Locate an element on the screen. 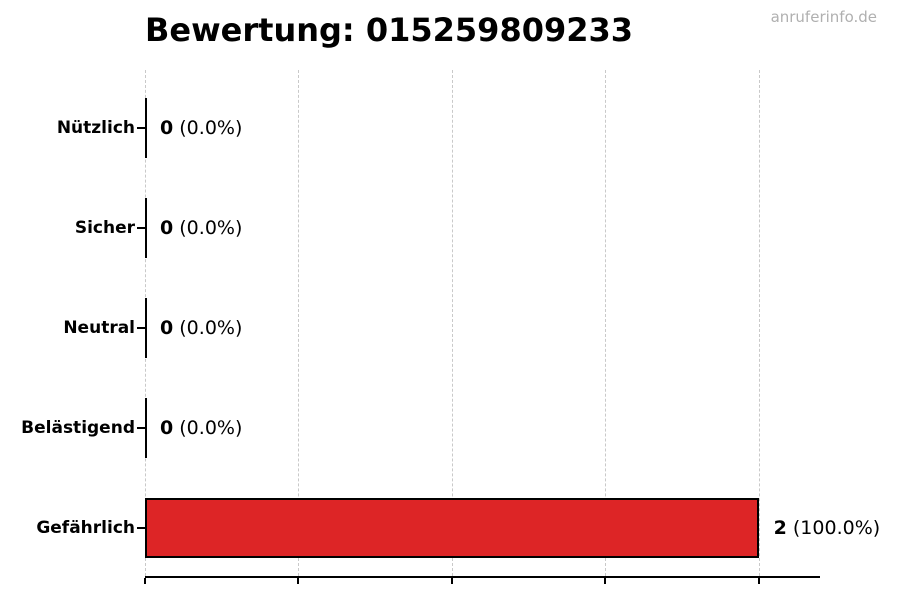 Image resolution: width=900 pixels, height=600 pixels. bar-nützlich is located at coordinates (146, 128).